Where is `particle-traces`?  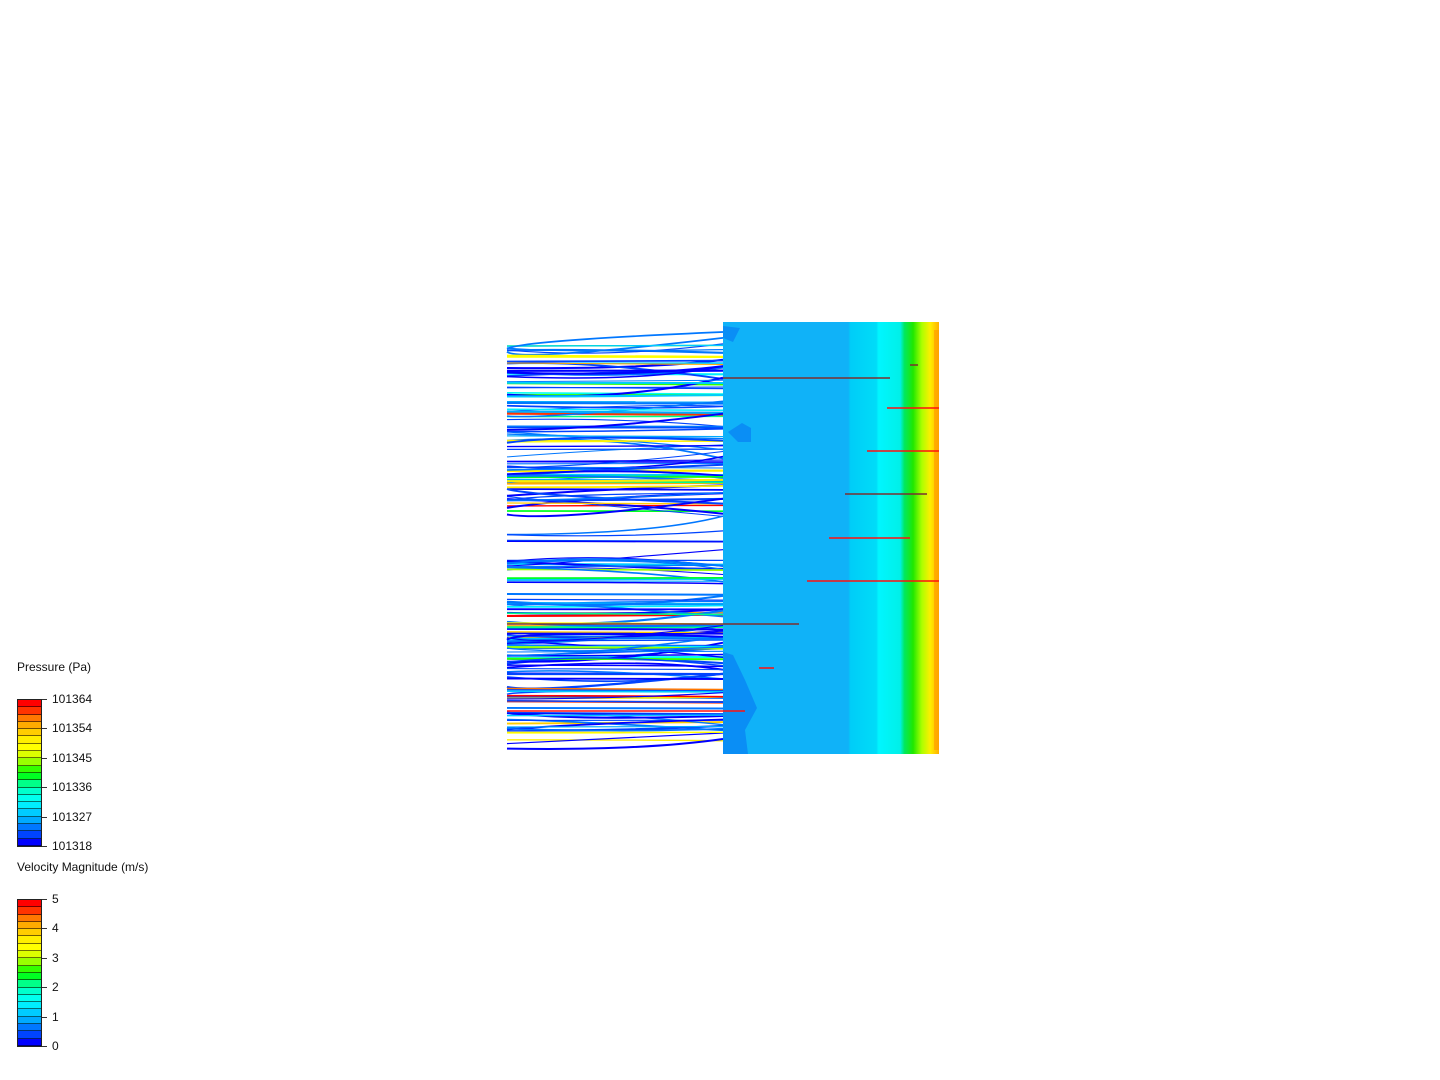
particle-traces is located at coordinates (723, 538).